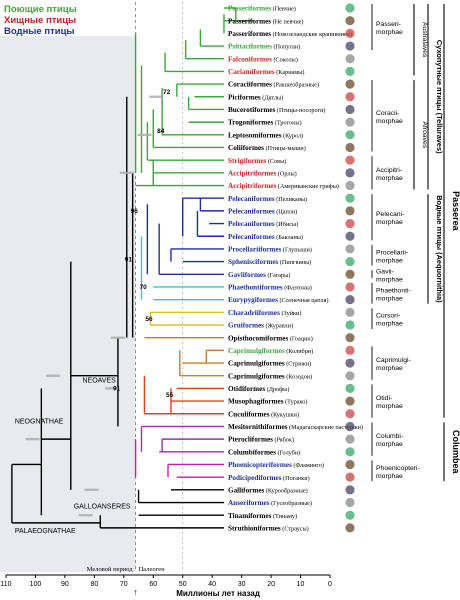 The image size is (460, 600). I want to click on clade-label: Procellarii-morphae, so click(392, 256).